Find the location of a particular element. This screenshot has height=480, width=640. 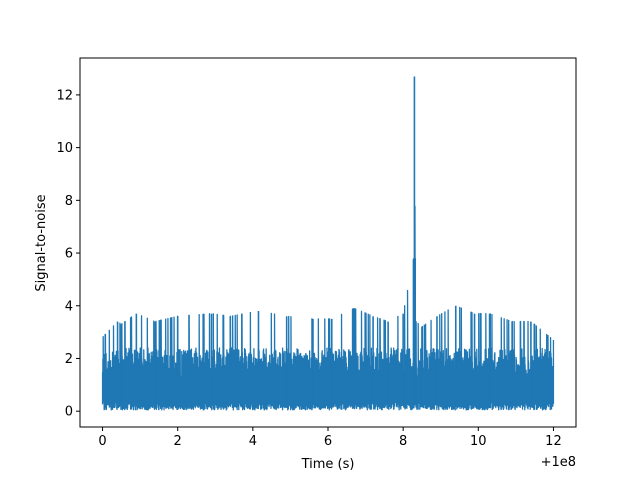

x-axis: 0 2 4 6 8 10 12 is located at coordinates (330, 438).